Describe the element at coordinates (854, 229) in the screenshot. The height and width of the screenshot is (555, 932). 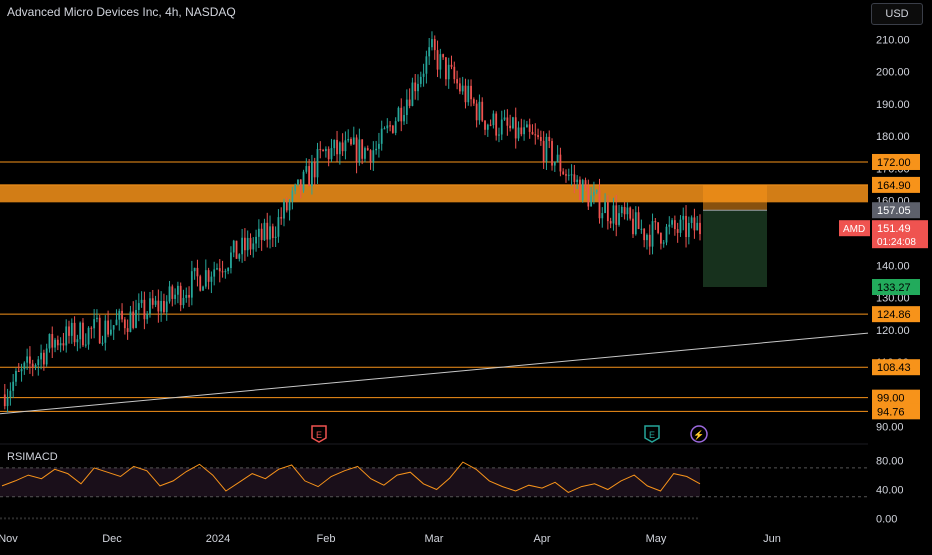
I see `symbol-tag-text: AMD` at that location.